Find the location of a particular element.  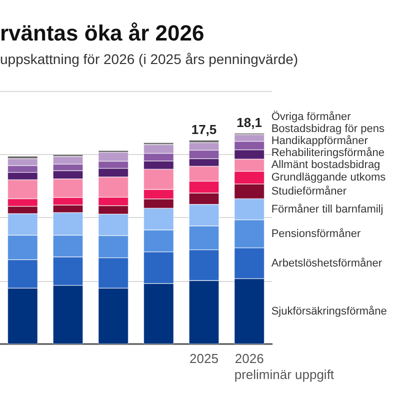

x-tick-label: 2026 is located at coordinates (249, 358).